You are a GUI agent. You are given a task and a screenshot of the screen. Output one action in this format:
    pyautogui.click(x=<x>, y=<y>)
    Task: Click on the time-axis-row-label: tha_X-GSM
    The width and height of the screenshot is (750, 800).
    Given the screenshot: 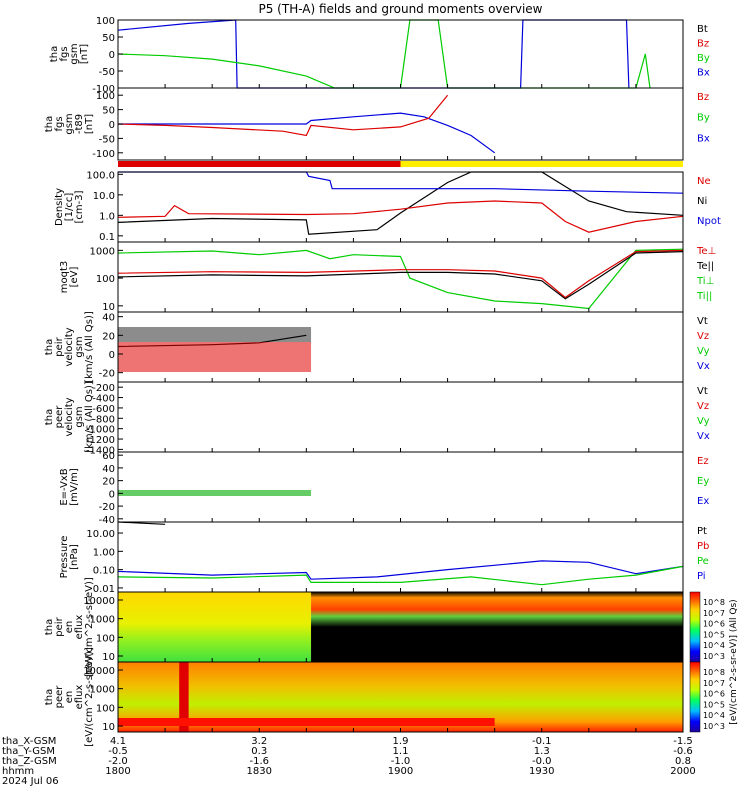 What is the action you would take?
    pyautogui.click(x=29, y=741)
    